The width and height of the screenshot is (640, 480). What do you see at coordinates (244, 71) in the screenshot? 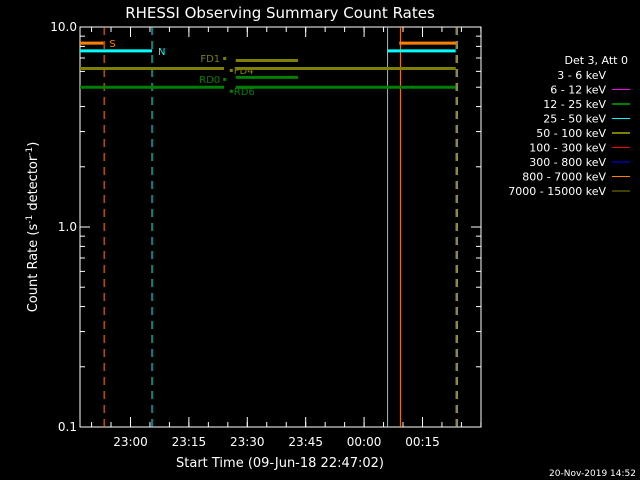
I see `detector-annotation: FD4` at bounding box center [244, 71].